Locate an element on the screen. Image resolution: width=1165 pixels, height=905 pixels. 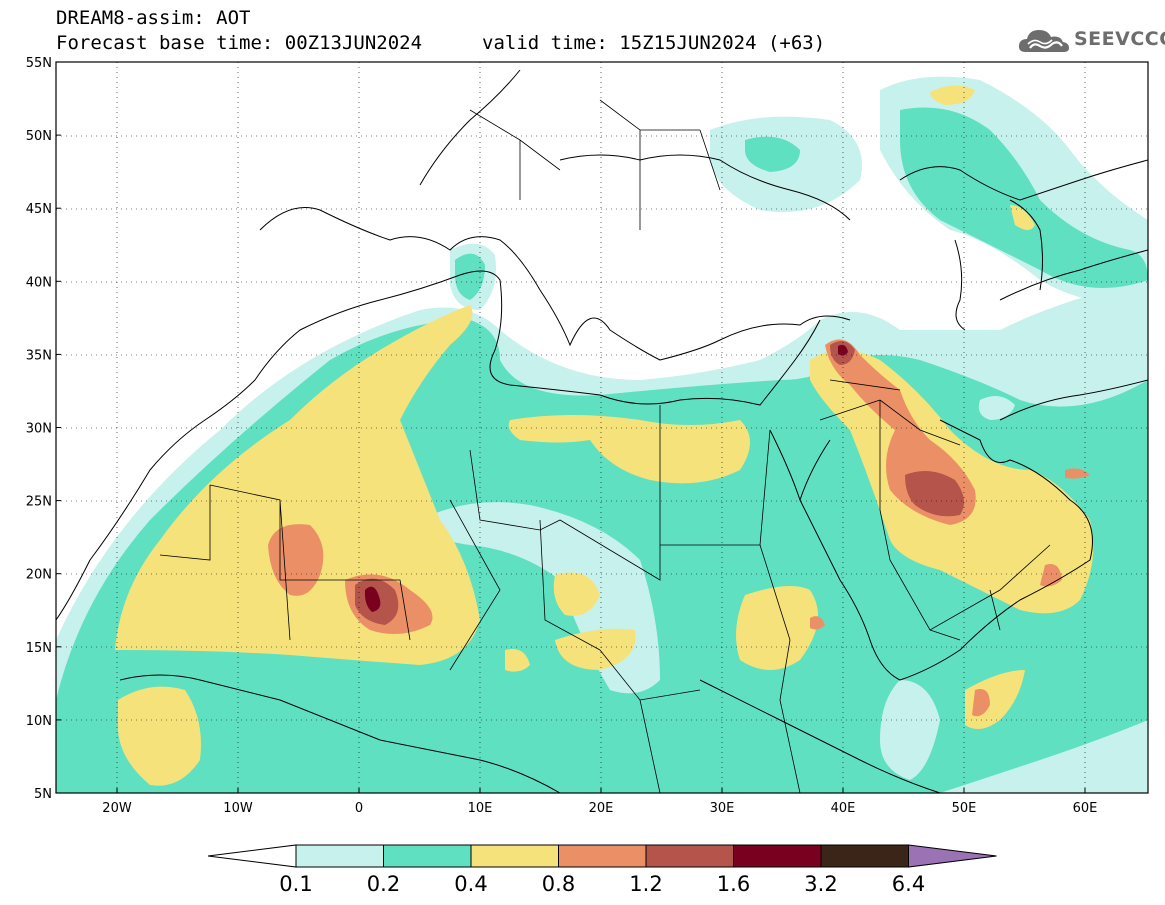
valid-time: valid time: 15Z15JUN2024 (+63) is located at coordinates (654, 43).